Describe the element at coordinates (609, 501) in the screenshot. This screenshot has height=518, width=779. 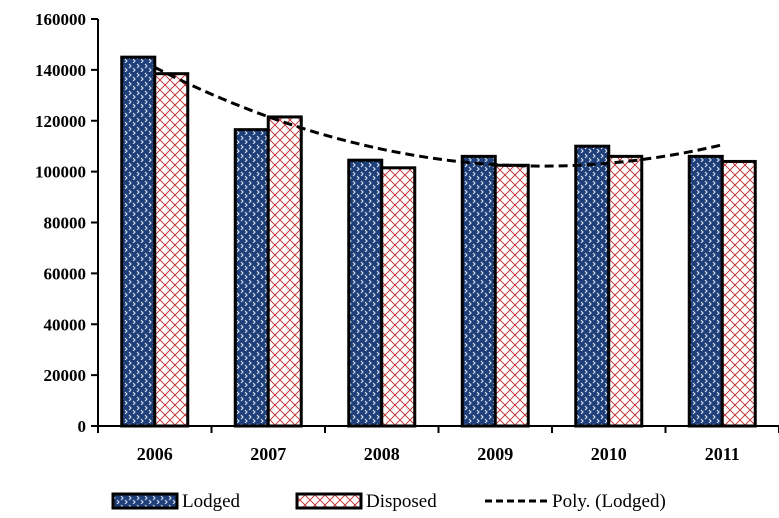
I see `legend-label-poly: Poly. (Lodged)` at that location.